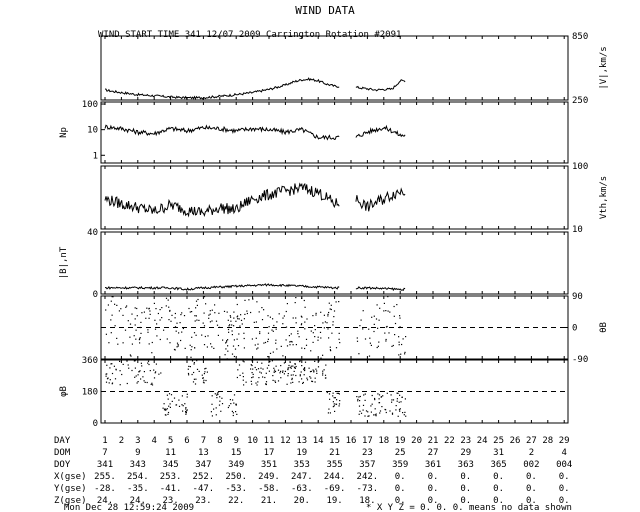 The image size is (640, 512). I want to click on axis-table-cell: -28., so click(105, 489).